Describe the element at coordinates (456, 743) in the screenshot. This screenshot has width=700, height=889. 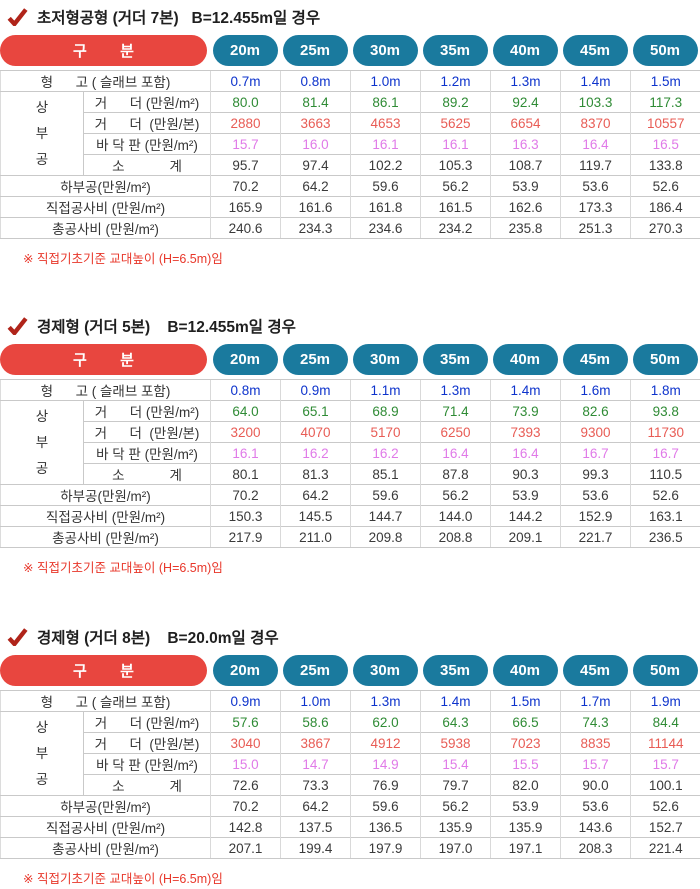
I see `table-cell: 5938` at that location.